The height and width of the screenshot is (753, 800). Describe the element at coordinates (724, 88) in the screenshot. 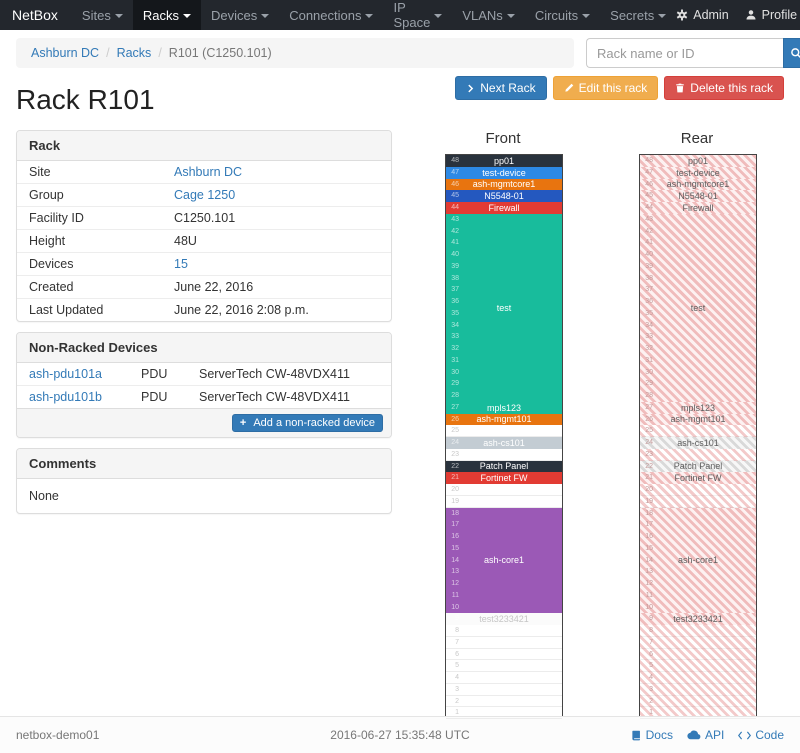

I see `delete-rack-button: Delete this rack` at that location.